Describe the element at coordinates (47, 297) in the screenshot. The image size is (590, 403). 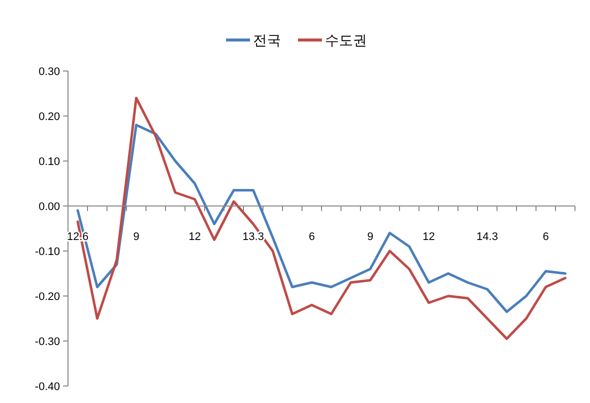
I see `y-tick-label: -0.20` at that location.